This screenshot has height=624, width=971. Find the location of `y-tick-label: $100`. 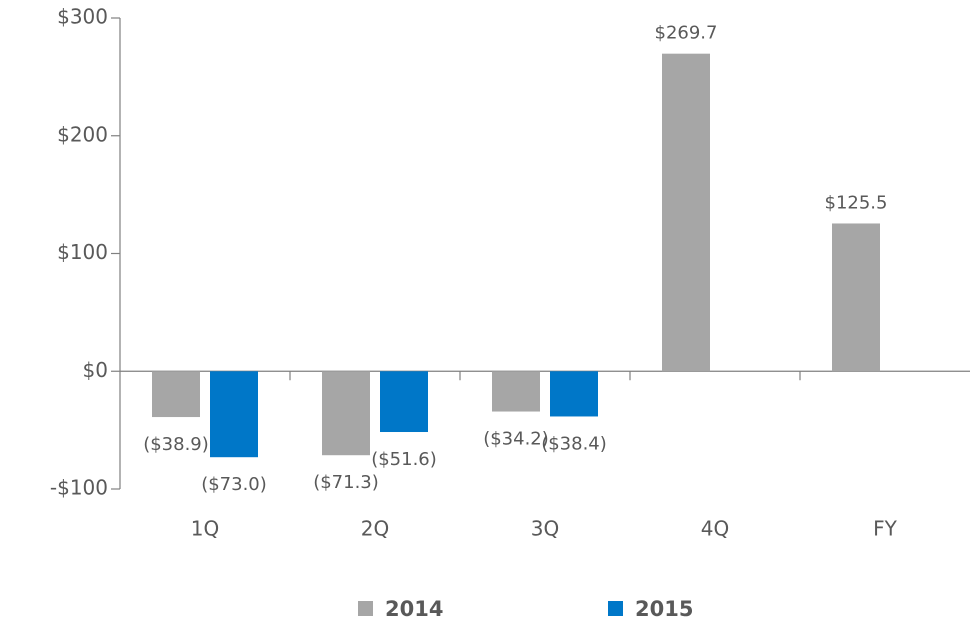

y-tick-label: $100 is located at coordinates (82, 252).